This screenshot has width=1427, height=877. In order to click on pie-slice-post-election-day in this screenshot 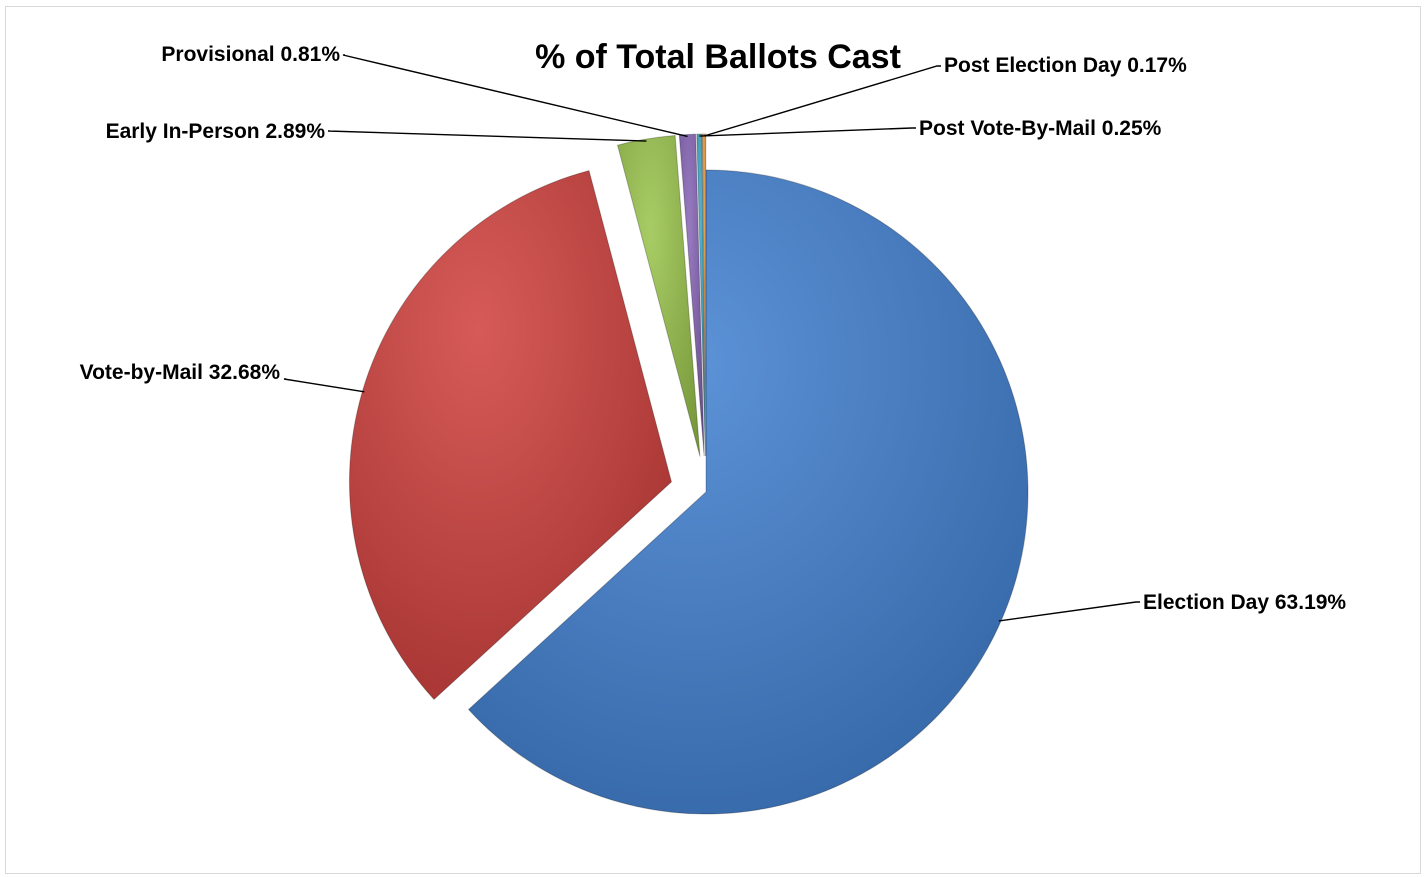, I will do `click(704, 295)`.